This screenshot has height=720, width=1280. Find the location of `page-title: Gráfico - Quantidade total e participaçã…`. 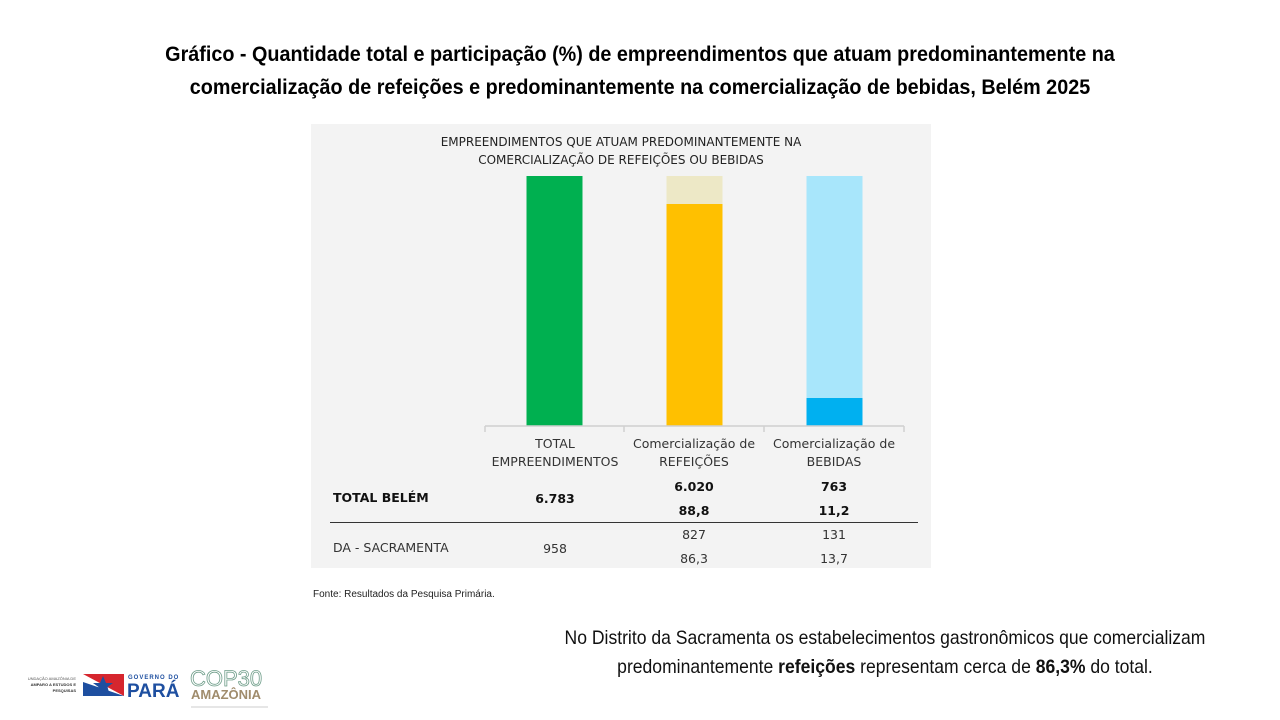

page-title: Gráfico - Quantidade total e participaçã… is located at coordinates (640, 70).